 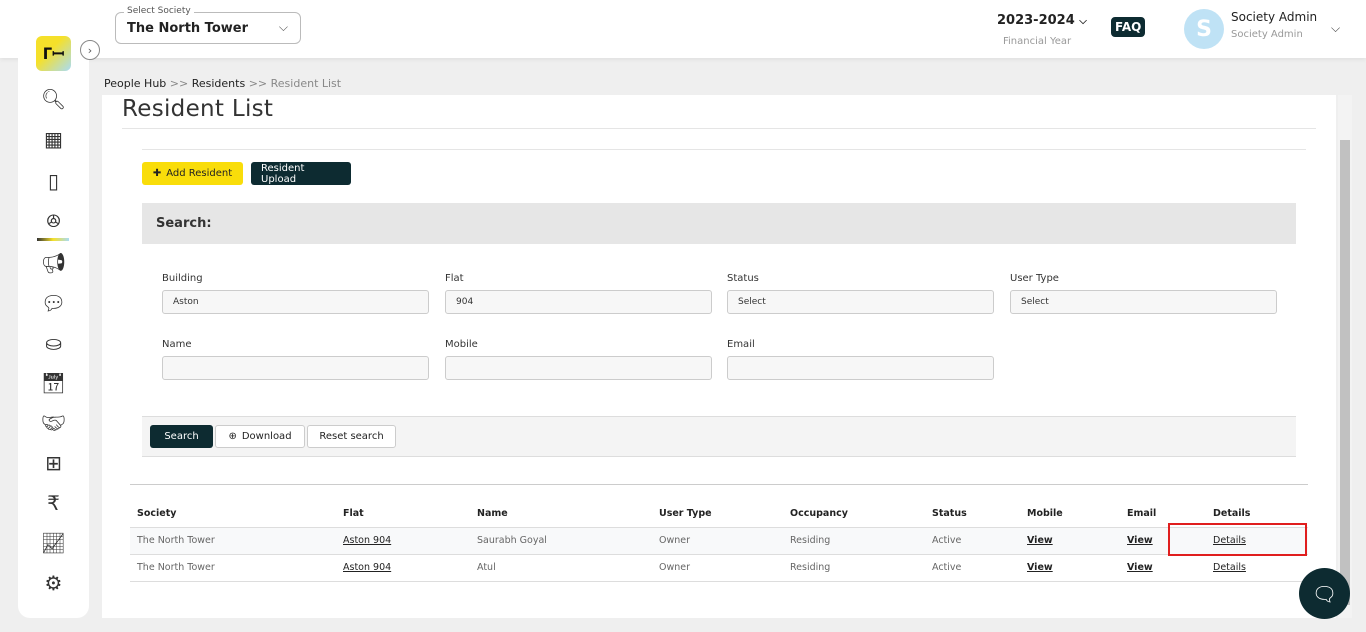 I want to click on breadcrumb: People Hub >> Residents >> Resident List, so click(x=222, y=83).